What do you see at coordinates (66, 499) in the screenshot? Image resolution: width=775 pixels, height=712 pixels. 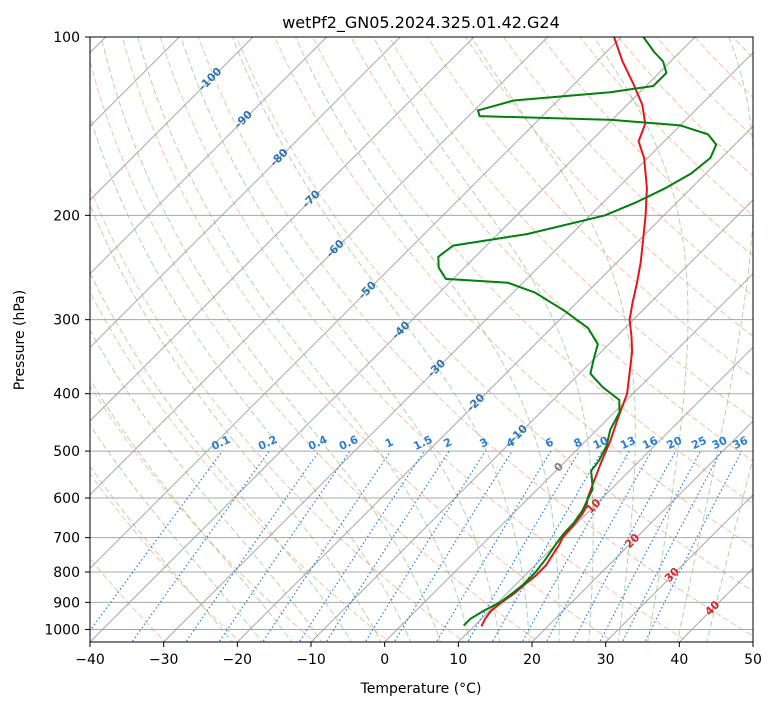 I see `y-tick-label: 600` at bounding box center [66, 499].